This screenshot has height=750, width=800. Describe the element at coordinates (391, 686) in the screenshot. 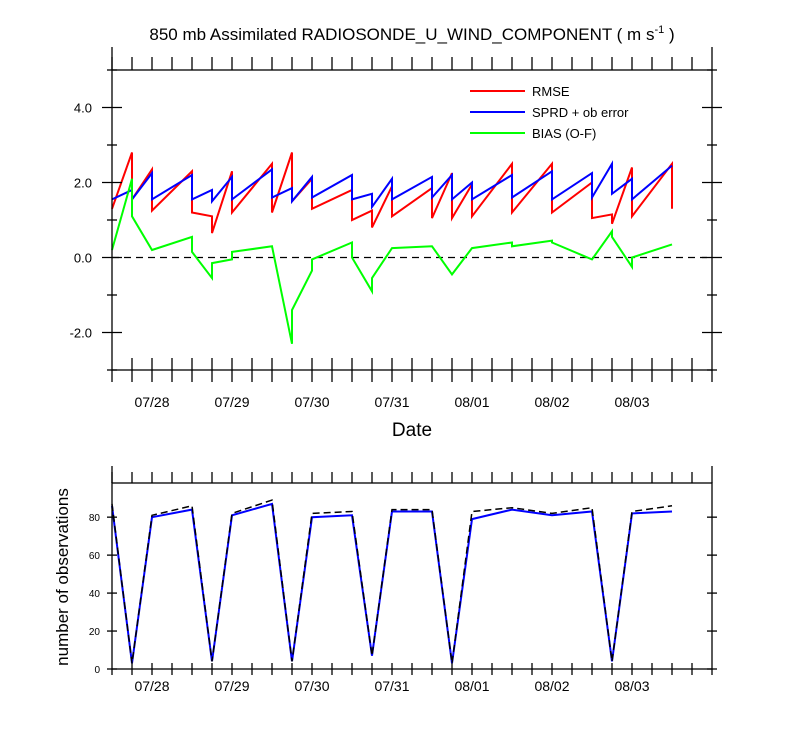

I see `observations-x-tick-label: 07/31` at that location.